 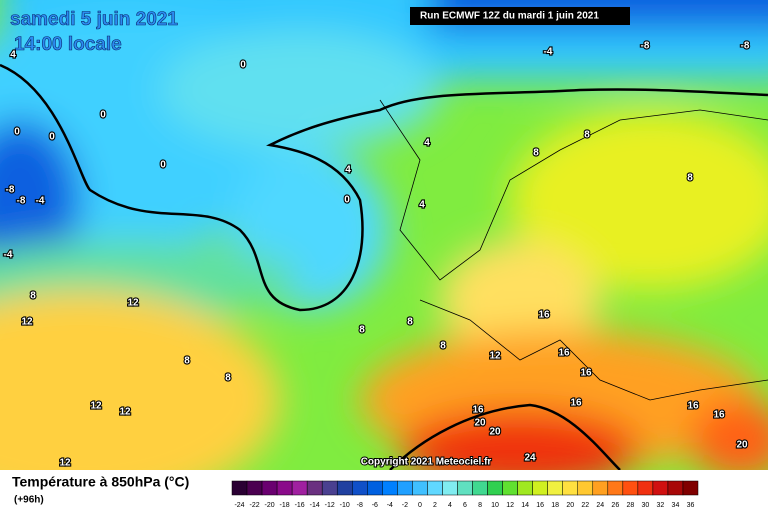 I want to click on colorbar-label: -16, so click(x=300, y=505).